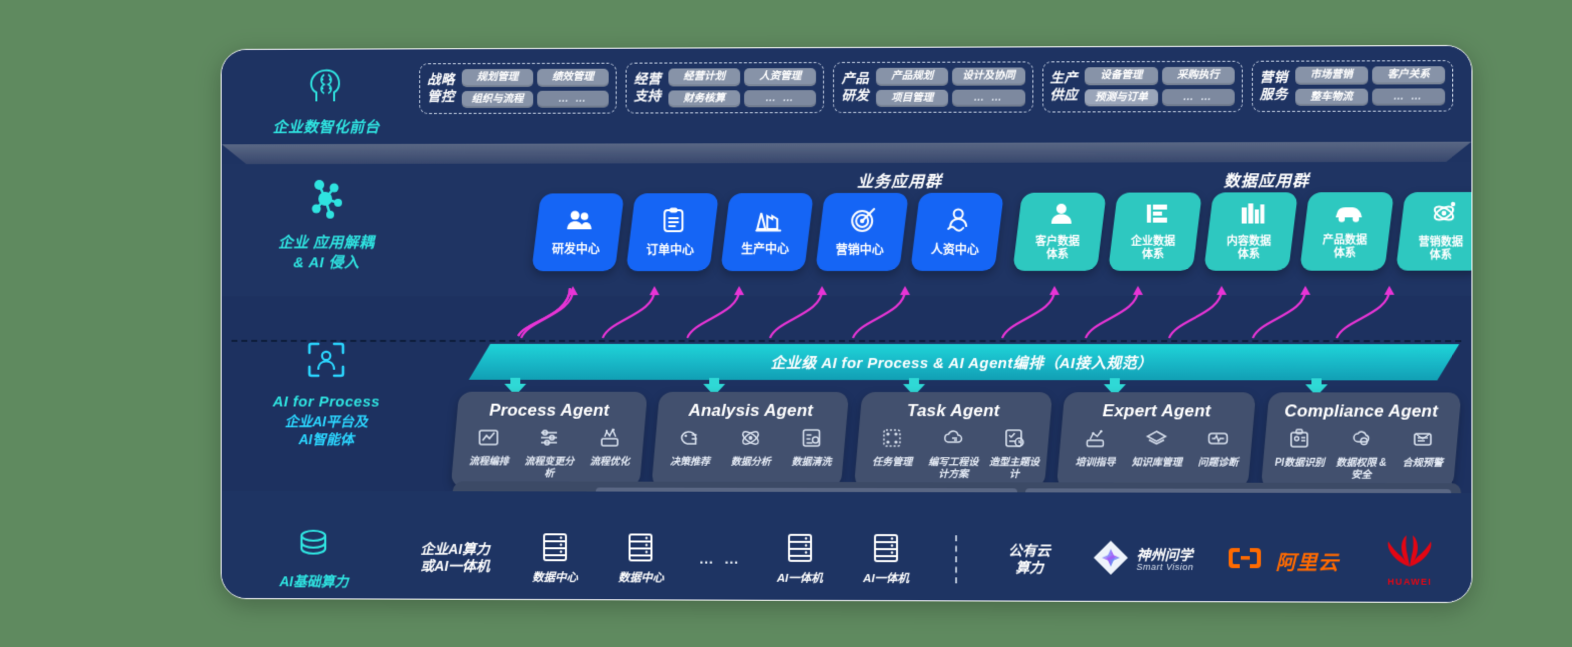  What do you see at coordinates (647, 87) in the screenshot?
I see `group-title: 经营 支持` at bounding box center [647, 87].